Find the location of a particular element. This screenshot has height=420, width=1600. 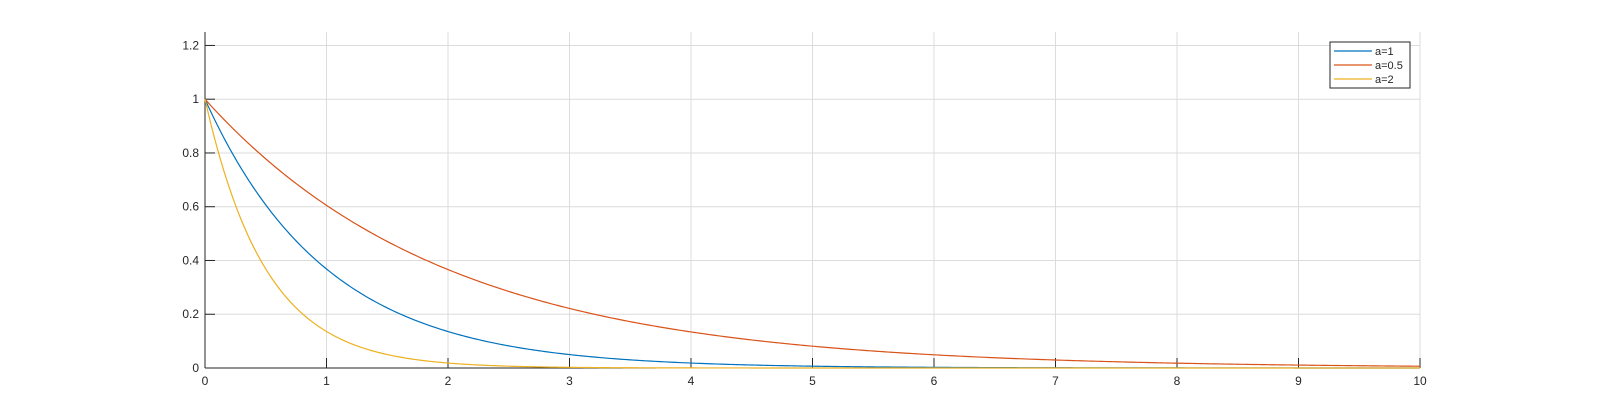

x-tick-label: 1 is located at coordinates (326, 381).